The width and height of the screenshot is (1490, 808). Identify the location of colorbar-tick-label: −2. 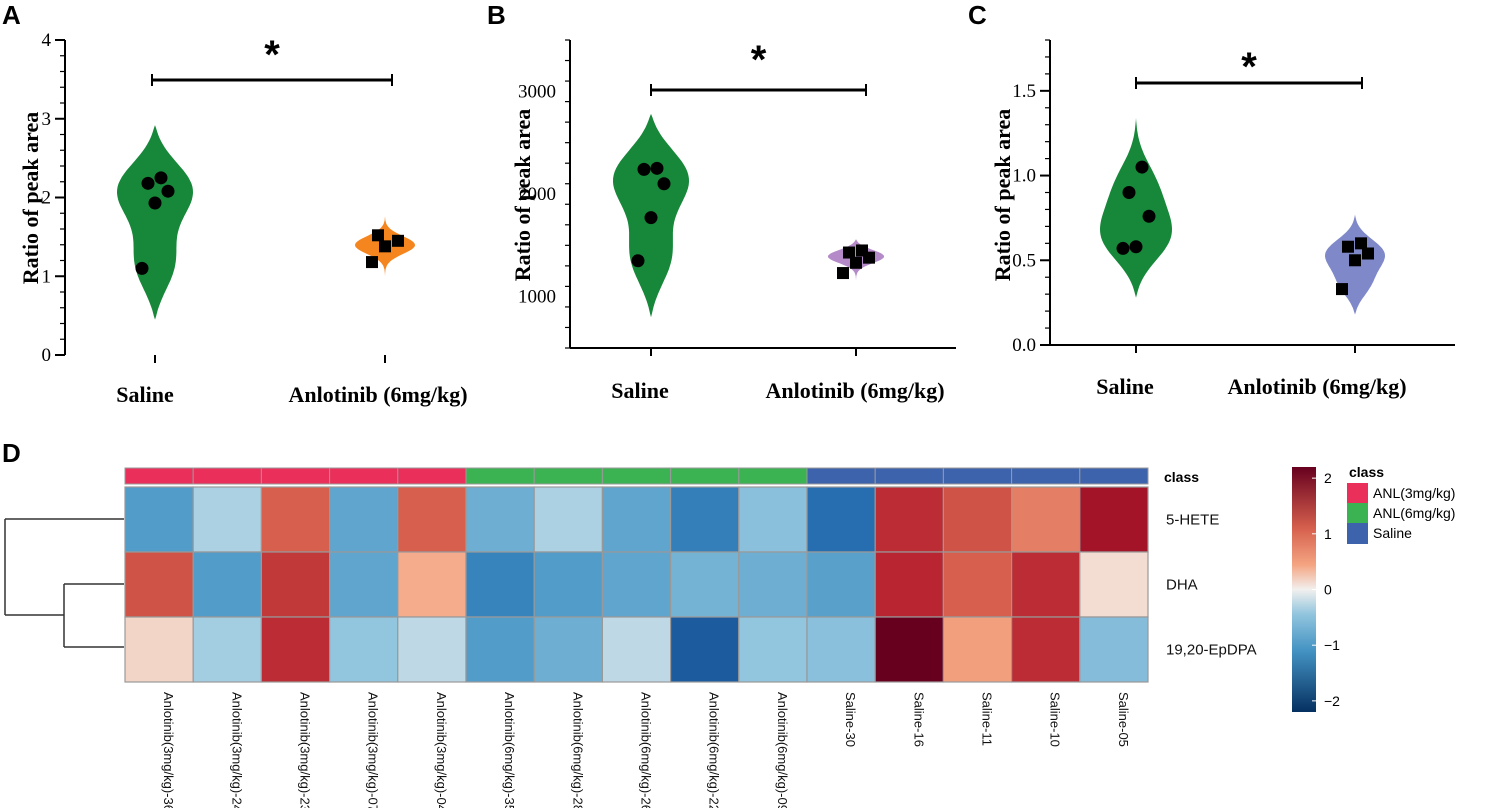
(1332, 701).